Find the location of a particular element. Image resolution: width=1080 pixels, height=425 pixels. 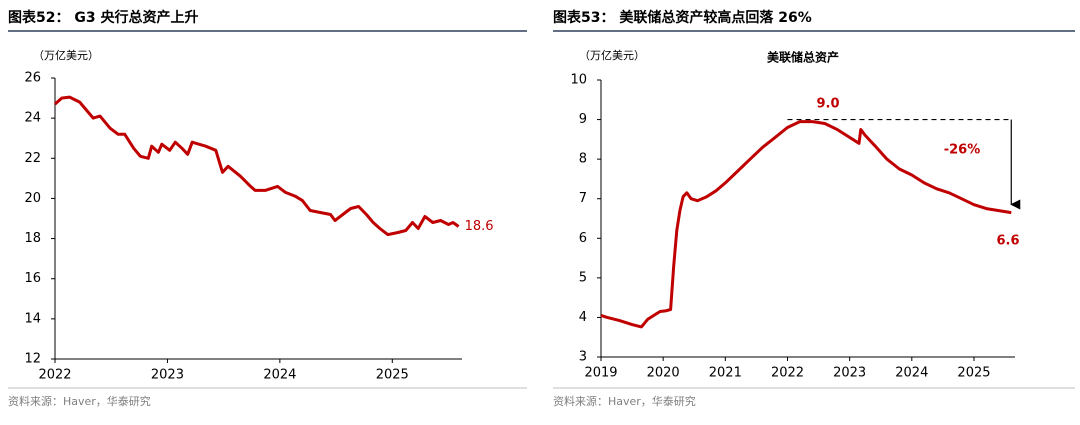

y-tick-label: 10 is located at coordinates (578, 80).